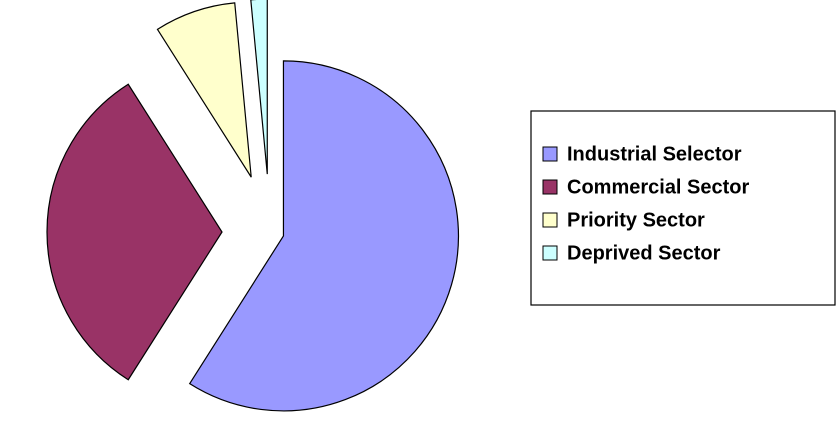  I want to click on legend-label: Priority Sector, so click(636, 220).